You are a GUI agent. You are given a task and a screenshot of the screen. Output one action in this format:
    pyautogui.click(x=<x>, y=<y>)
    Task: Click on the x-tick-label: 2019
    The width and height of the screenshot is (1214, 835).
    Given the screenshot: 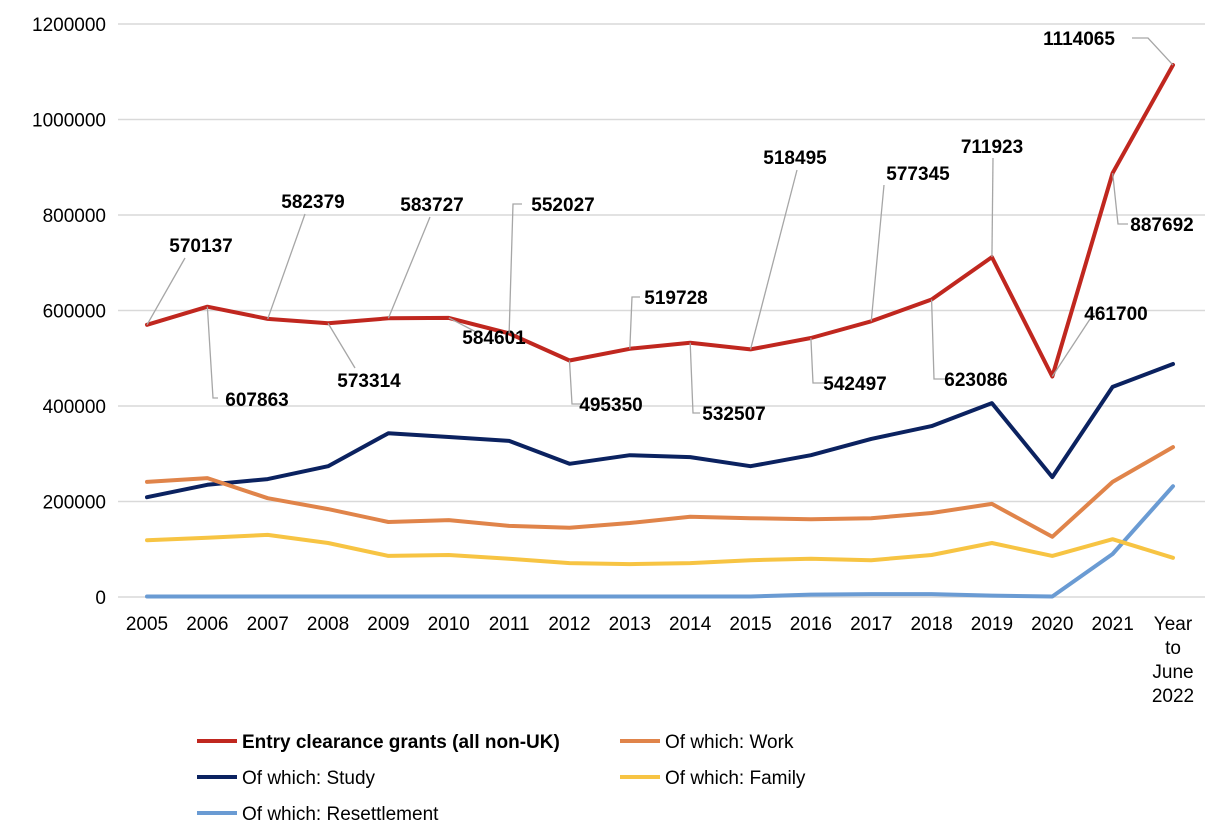 What is the action you would take?
    pyautogui.click(x=992, y=624)
    